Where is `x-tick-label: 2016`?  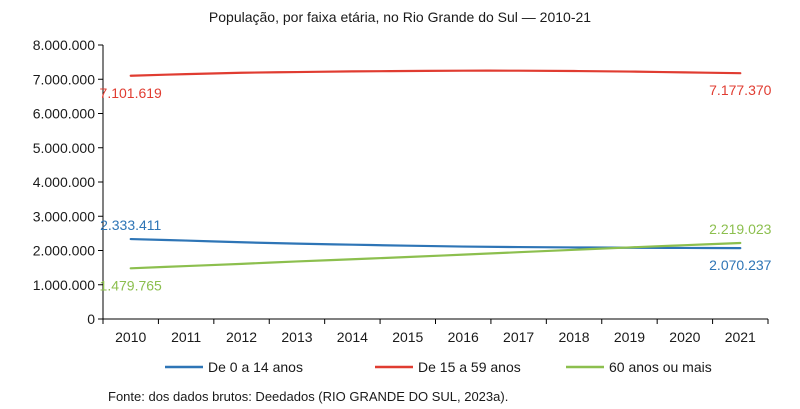 x-tick-label: 2016 is located at coordinates (463, 337).